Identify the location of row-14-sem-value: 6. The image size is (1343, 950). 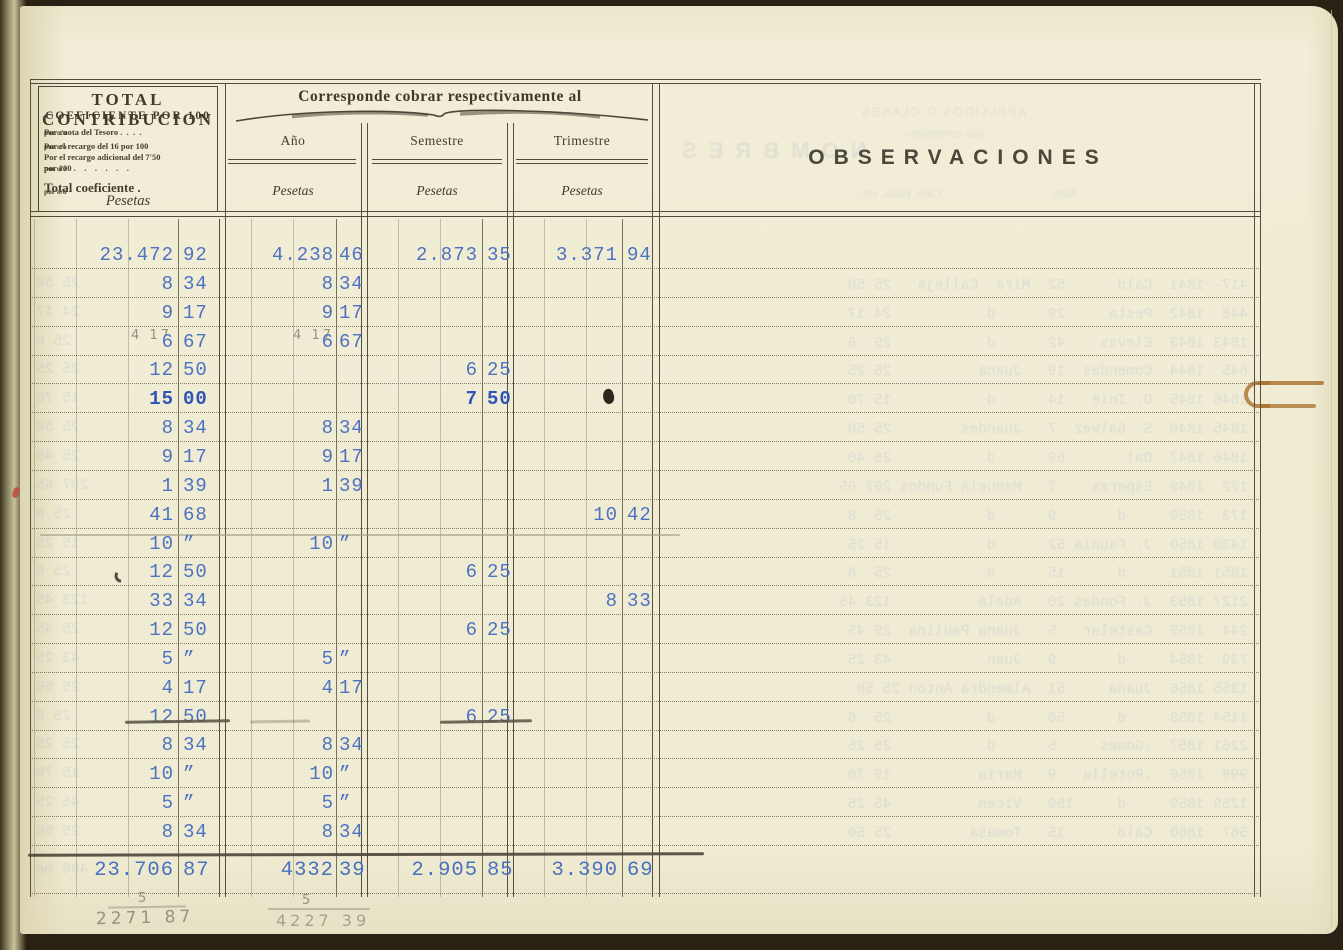
(471, 630).